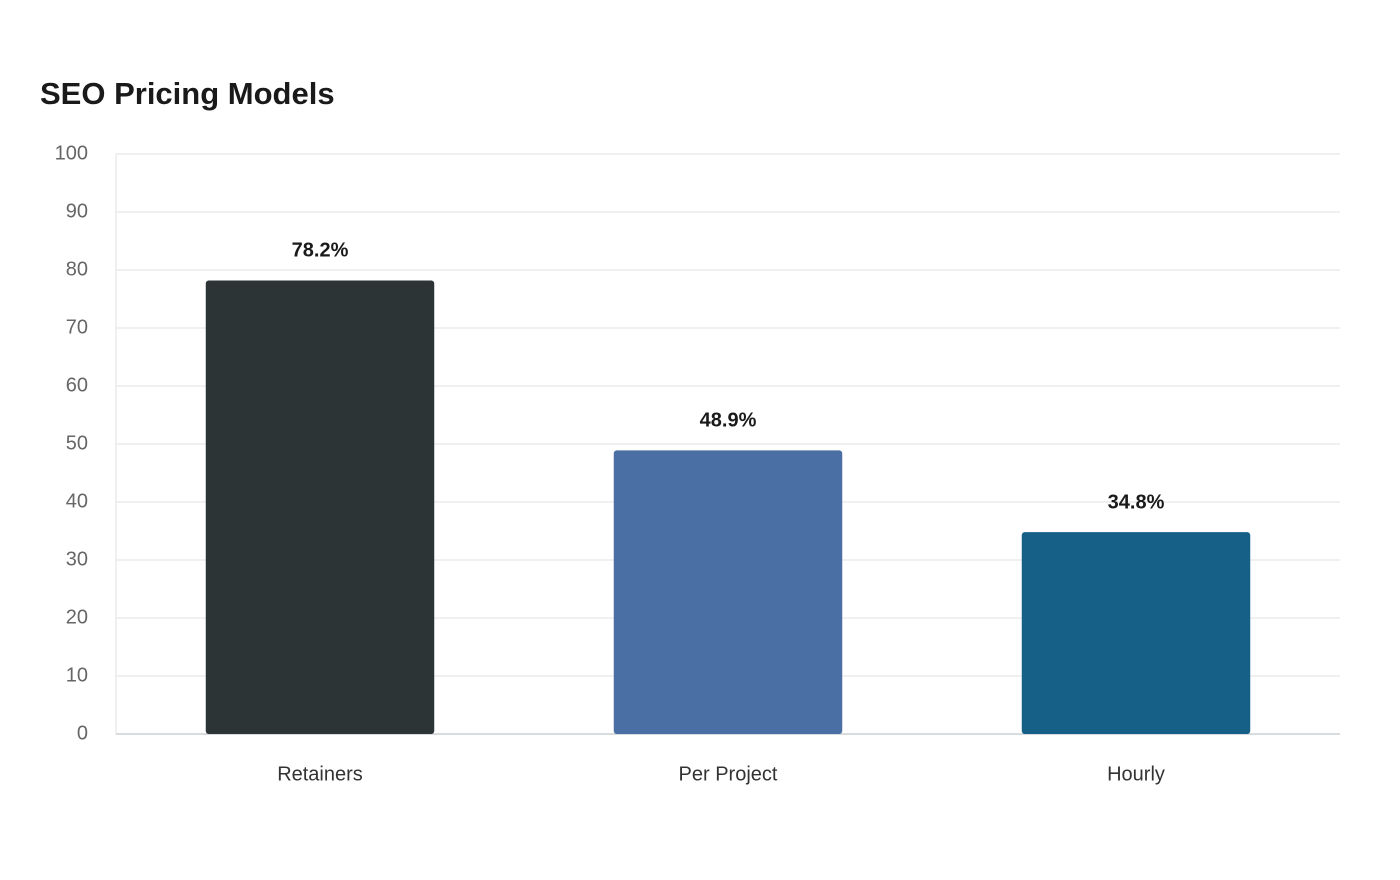 This screenshot has height=880, width=1400. Describe the element at coordinates (77, 269) in the screenshot. I see `y-tick-label: 80` at that location.